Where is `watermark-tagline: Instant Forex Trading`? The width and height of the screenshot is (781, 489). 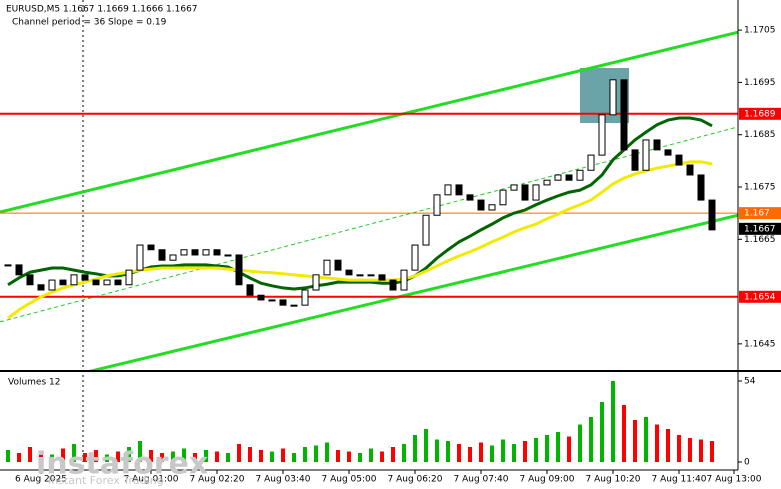 watermark-tagline: Instant Forex Trading is located at coordinates (106, 480).